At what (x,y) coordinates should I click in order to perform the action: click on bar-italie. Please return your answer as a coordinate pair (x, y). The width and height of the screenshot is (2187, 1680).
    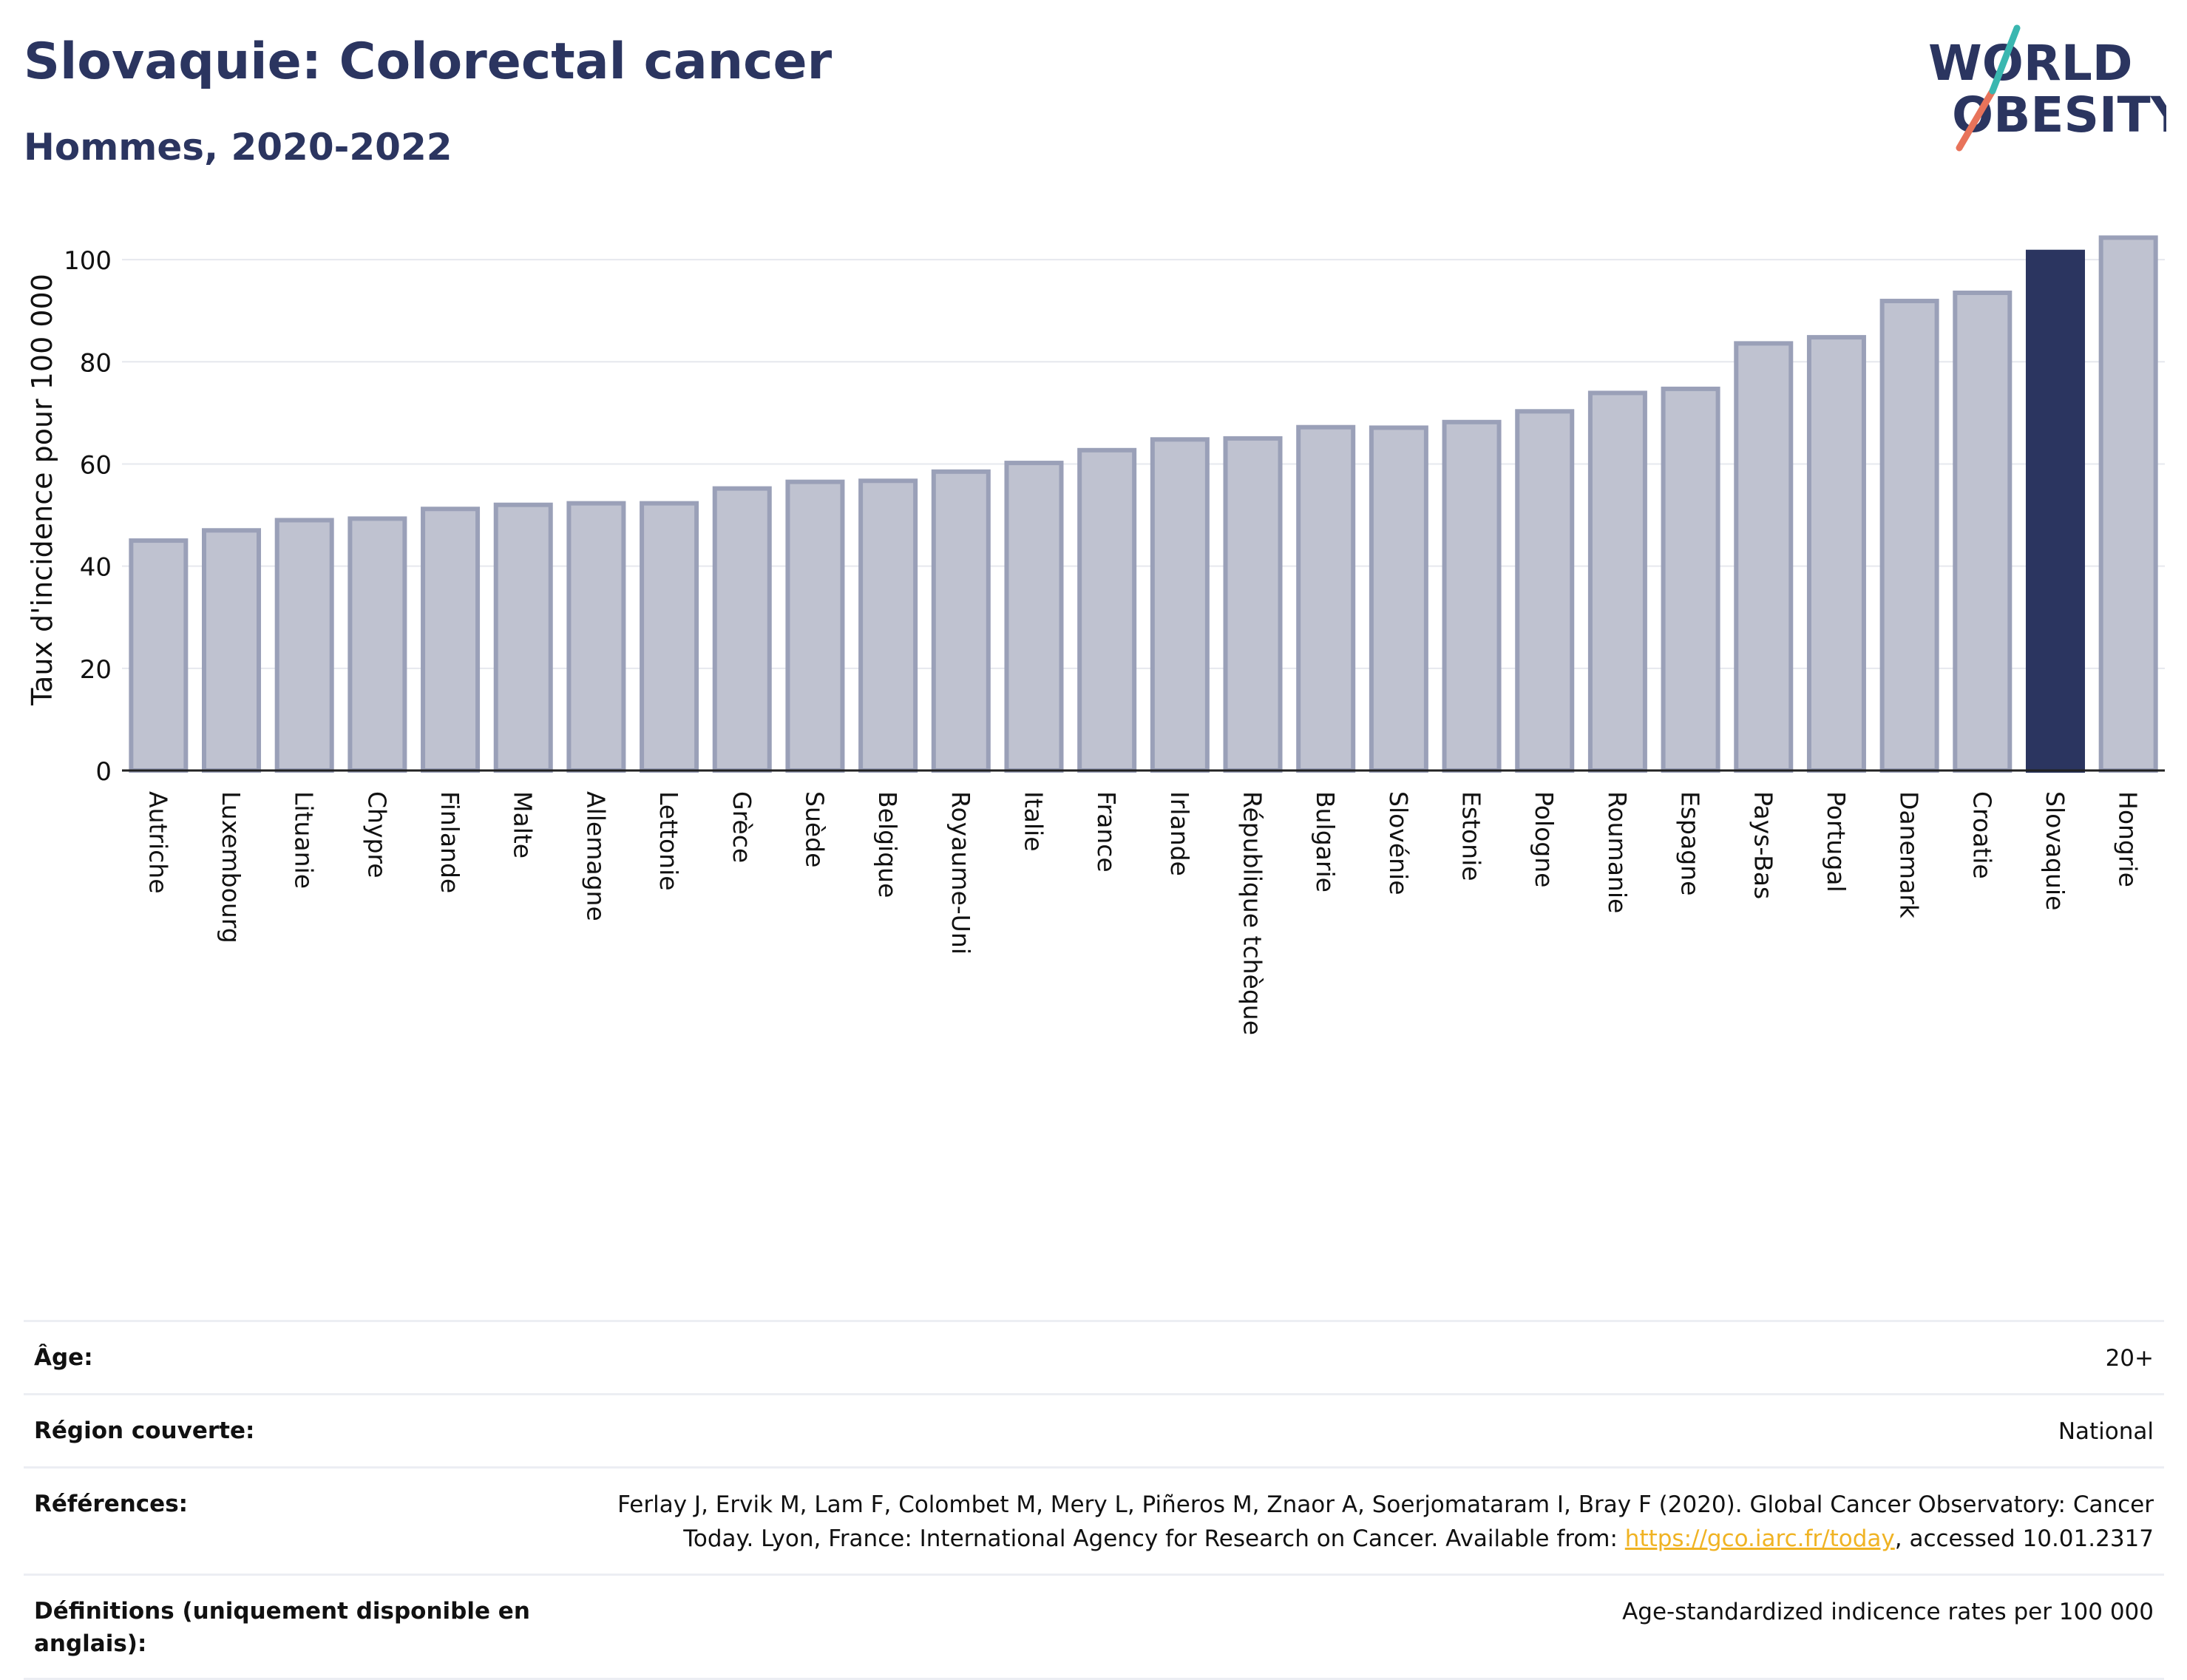
    Looking at the image, I should click on (1034, 617).